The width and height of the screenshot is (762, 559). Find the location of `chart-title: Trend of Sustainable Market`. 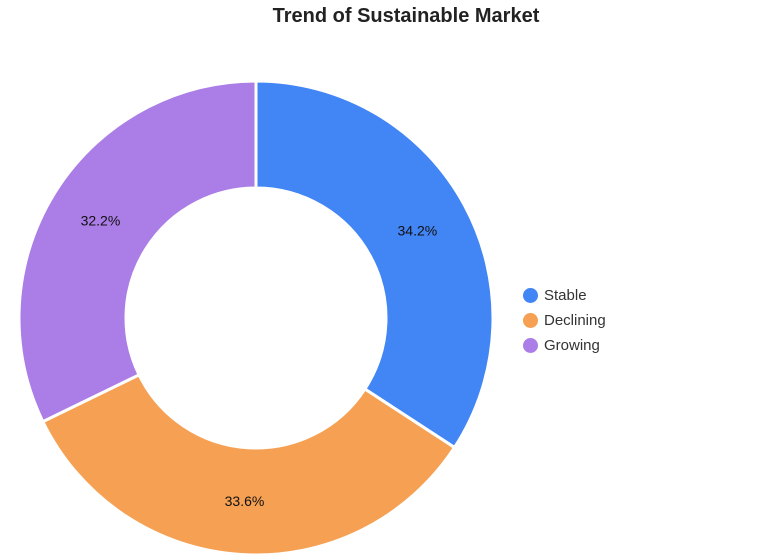

chart-title: Trend of Sustainable Market is located at coordinates (406, 16).